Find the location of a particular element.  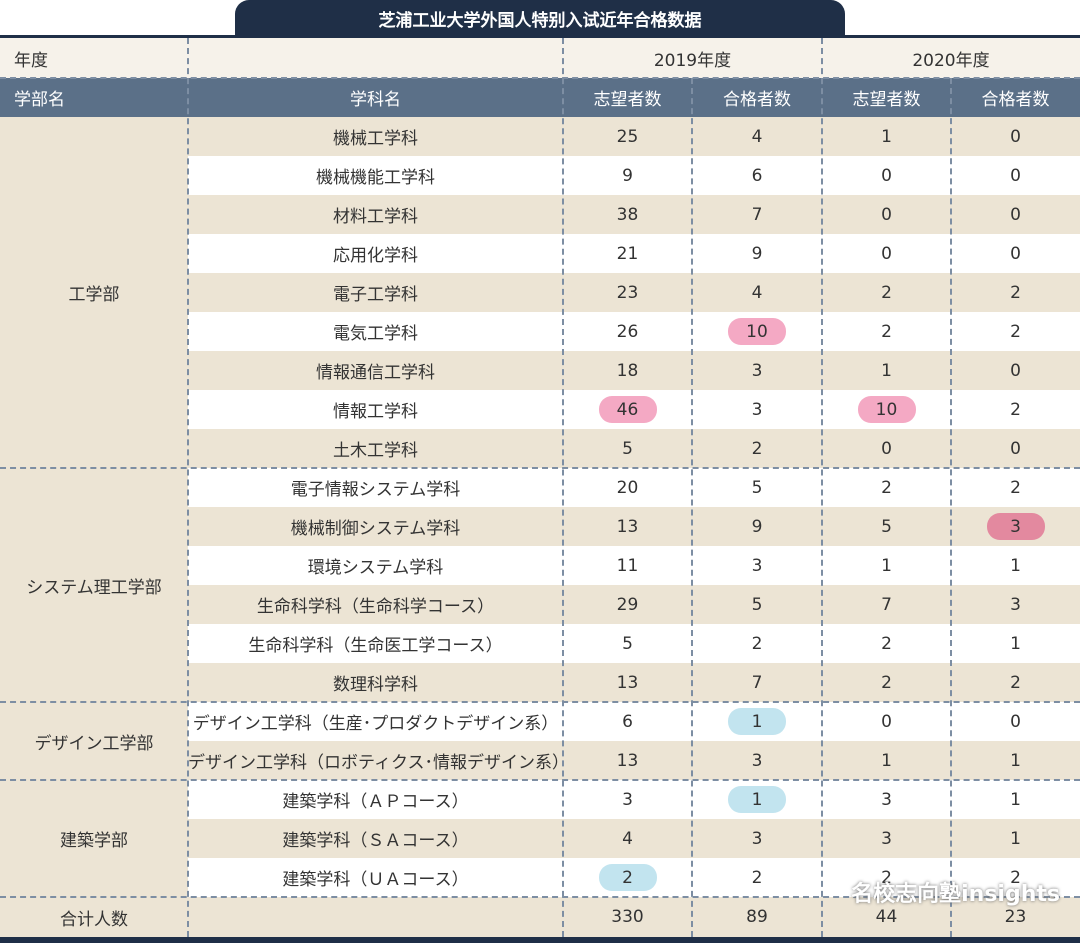

total-value: 23 is located at coordinates (1015, 917).